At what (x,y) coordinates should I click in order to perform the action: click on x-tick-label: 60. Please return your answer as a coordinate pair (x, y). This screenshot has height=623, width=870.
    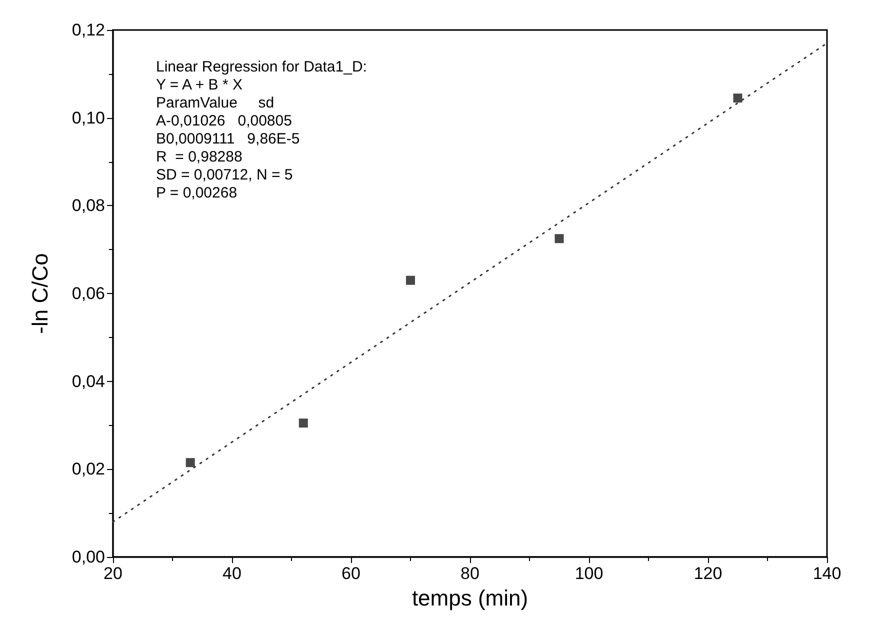
    Looking at the image, I should click on (351, 573).